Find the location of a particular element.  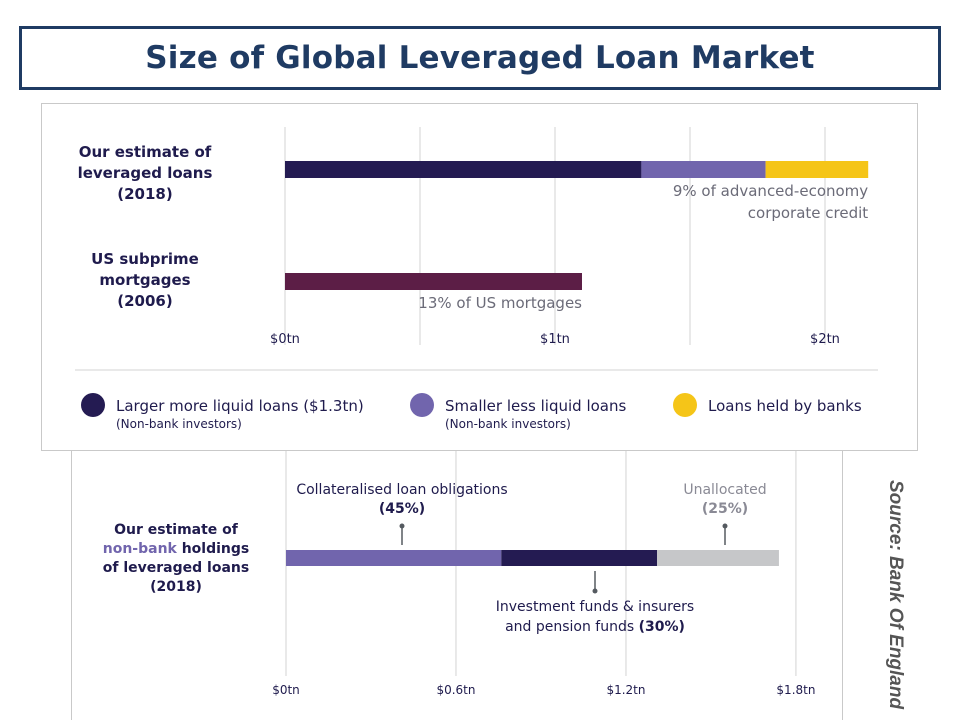

annotation-label: 9% of advanced-economy is located at coordinates (770, 191).